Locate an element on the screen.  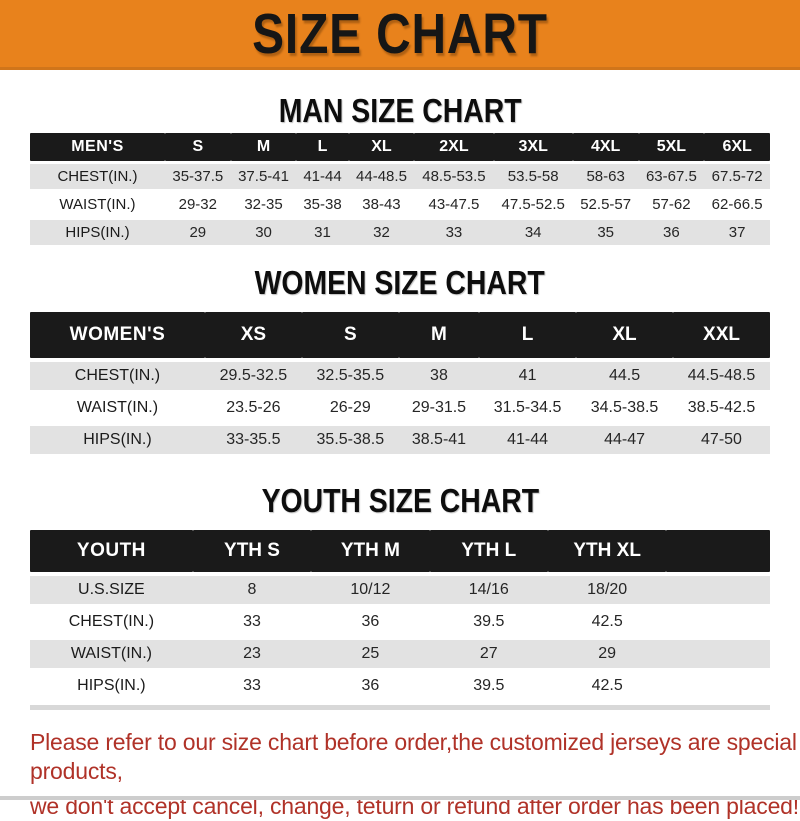
table-row: U.S.SIZE 8 10/12 14/16 18/20 is located at coordinates (400, 590).